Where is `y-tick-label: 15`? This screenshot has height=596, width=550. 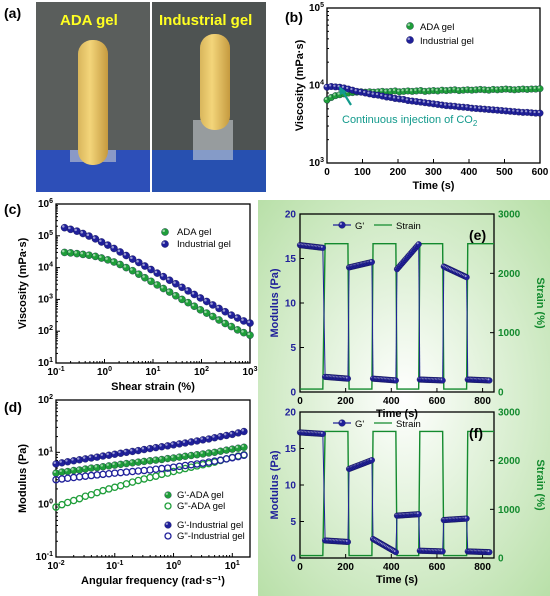
y-tick-label: 15 is located at coordinates (291, 449).